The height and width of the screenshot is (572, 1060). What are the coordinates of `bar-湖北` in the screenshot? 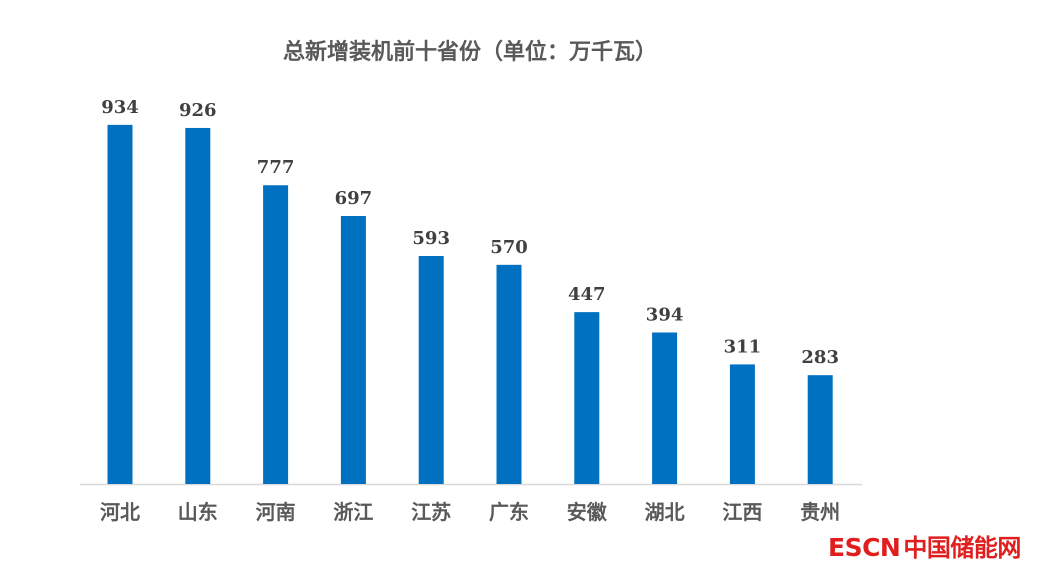 It's located at (665, 408).